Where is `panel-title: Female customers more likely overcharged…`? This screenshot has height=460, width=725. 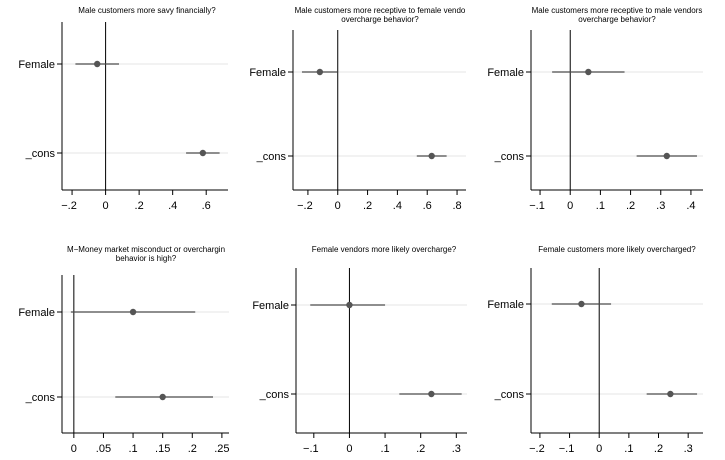
panel-title: Female customers more likely overcharged… is located at coordinates (617, 249).